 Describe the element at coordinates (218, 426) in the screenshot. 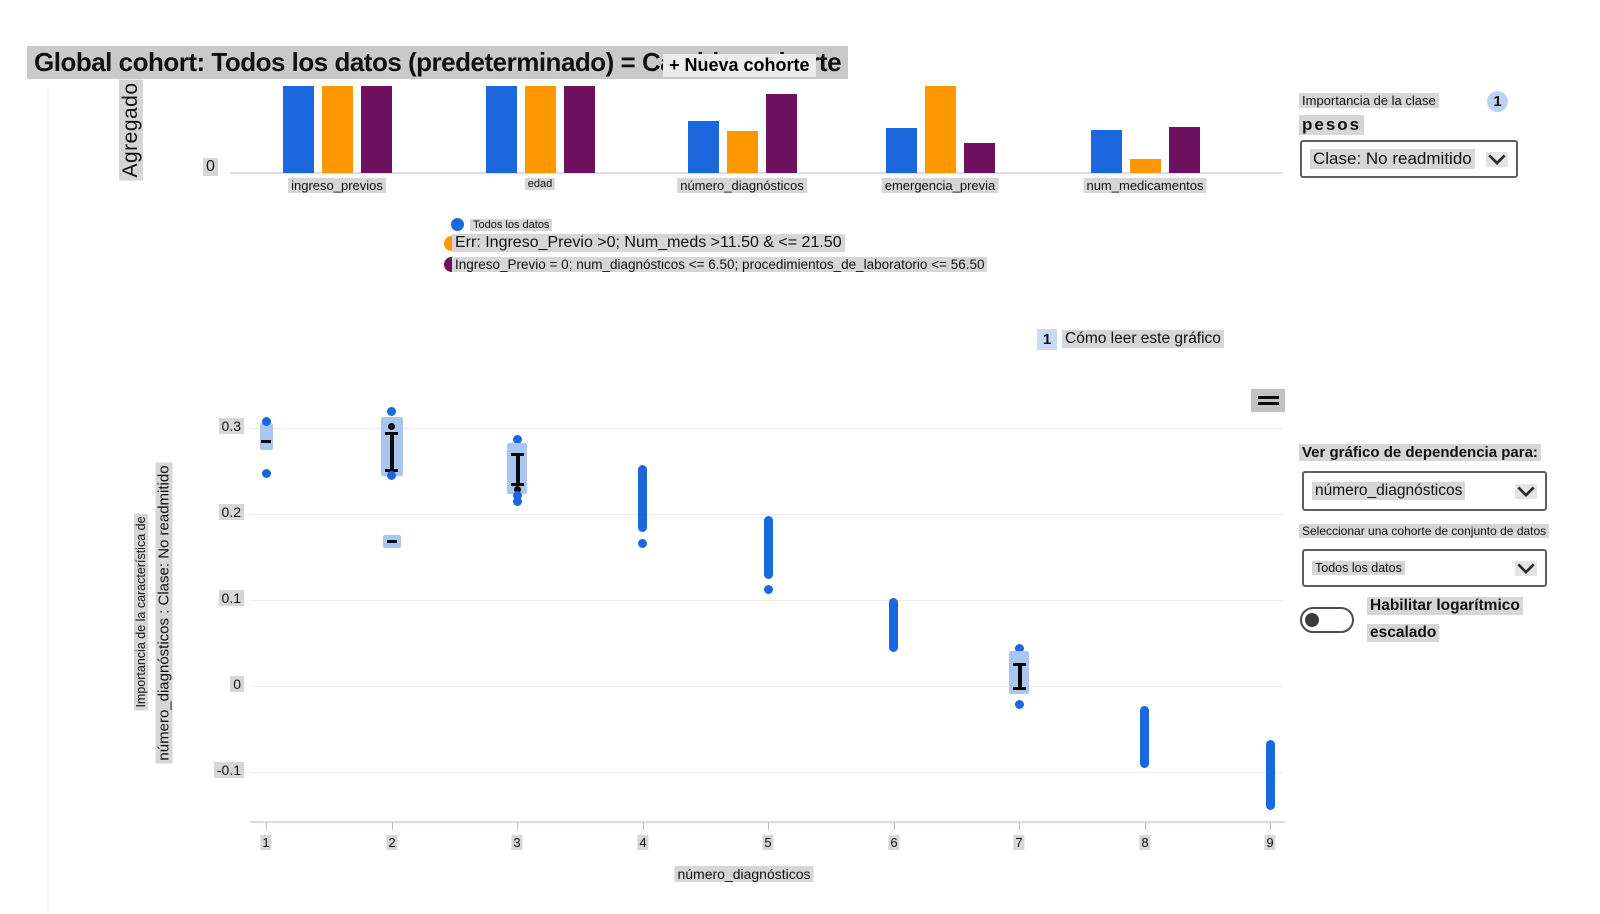

I see `y-axis-tick-label: 0.3` at that location.